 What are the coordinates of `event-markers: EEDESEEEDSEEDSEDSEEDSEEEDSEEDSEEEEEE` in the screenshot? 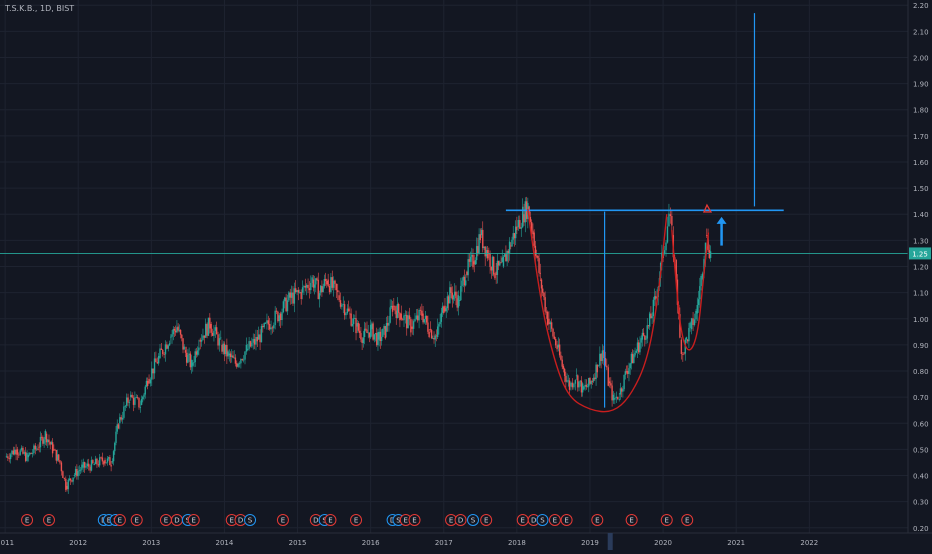 It's located at (357, 520).